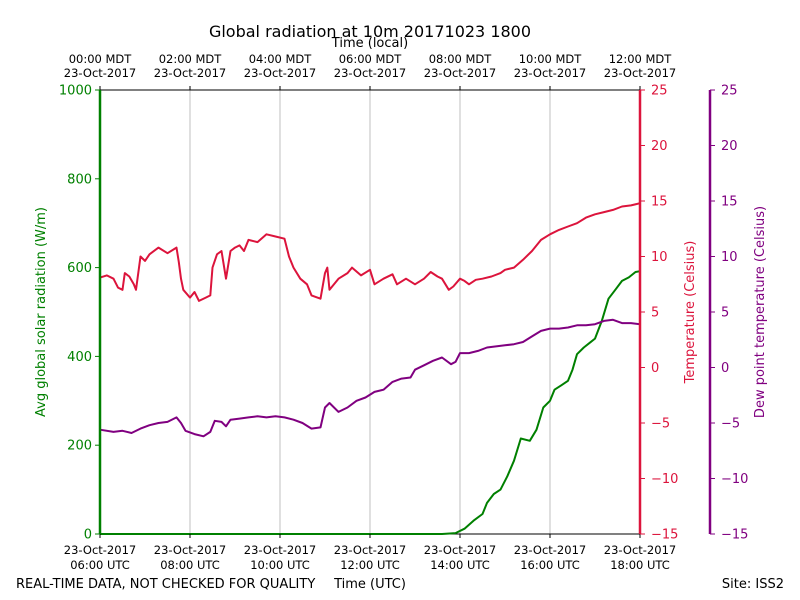 Image resolution: width=800 pixels, height=600 pixels. What do you see at coordinates (729, 257) in the screenshot?
I see `dewpoint-tick-label: 10` at bounding box center [729, 257].